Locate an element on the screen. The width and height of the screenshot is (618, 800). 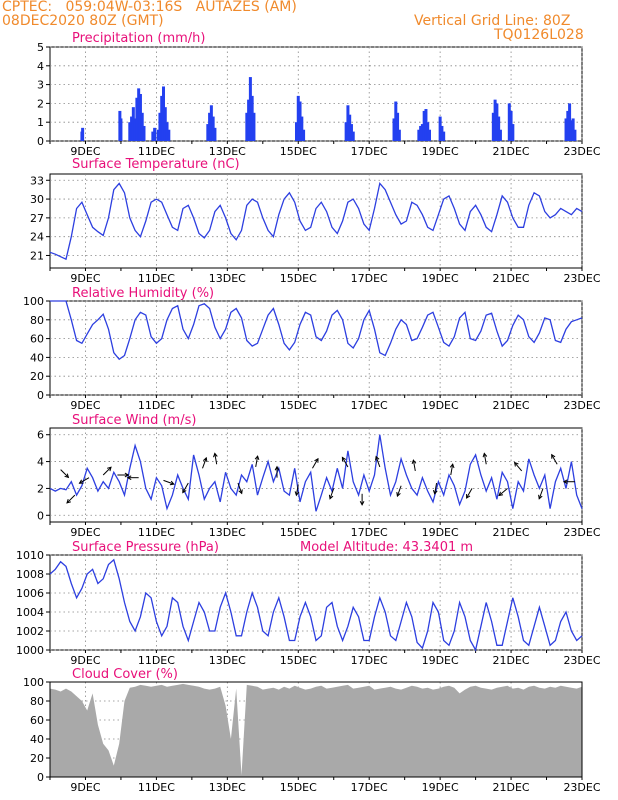
temperature-xtick-label: 9DEC is located at coordinates (85, 278).